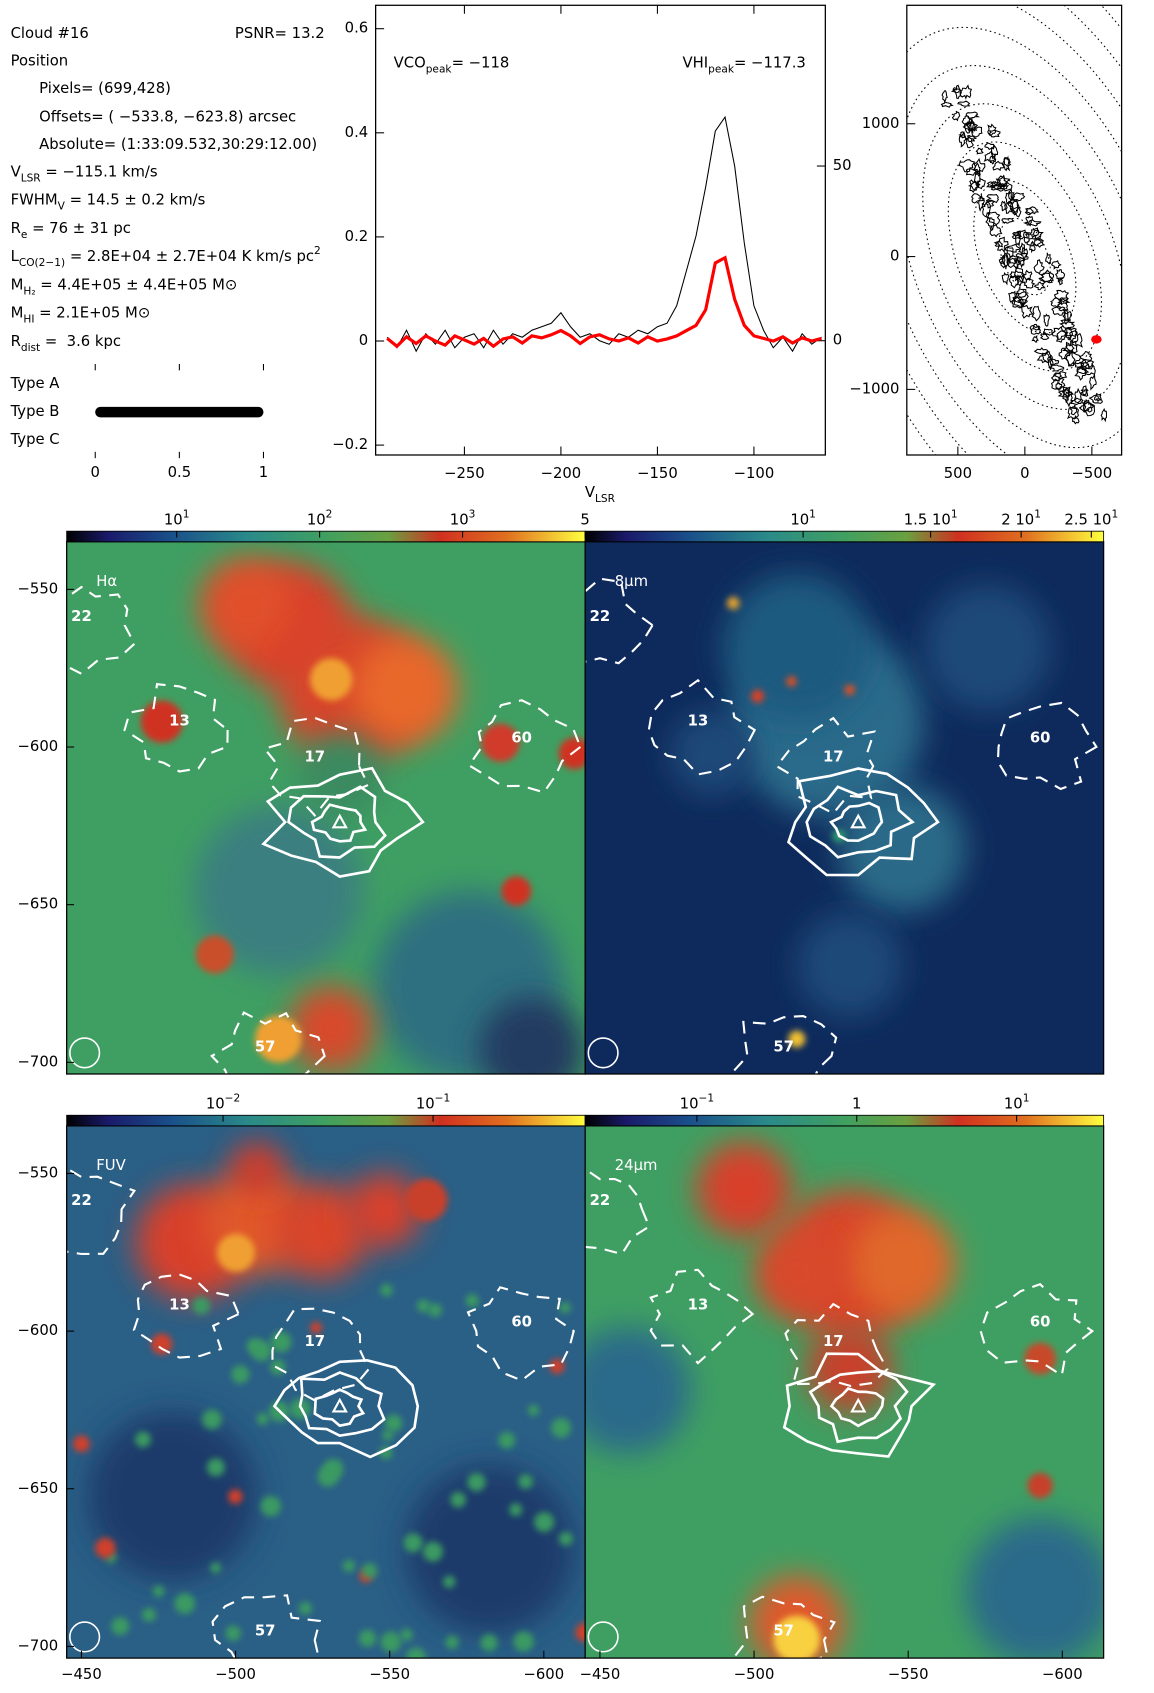 This screenshot has width=1154, height=1693. What do you see at coordinates (721, 69) in the screenshot?
I see `peak-annotation-sub: peak` at bounding box center [721, 69].